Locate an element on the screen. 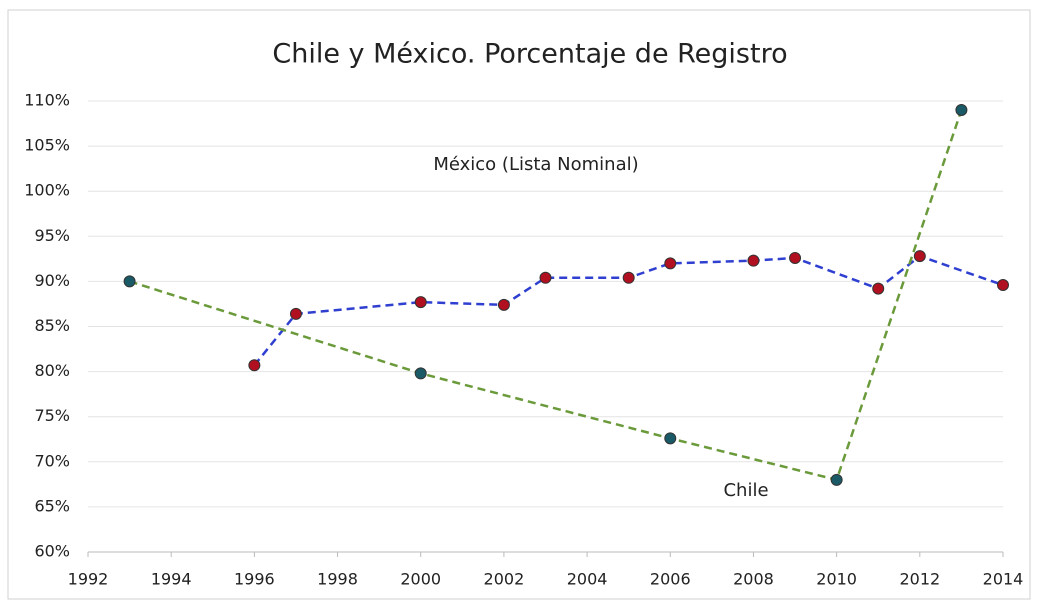 The height and width of the screenshot is (600, 1041). y-tick-label: 95% is located at coordinates (52, 235).